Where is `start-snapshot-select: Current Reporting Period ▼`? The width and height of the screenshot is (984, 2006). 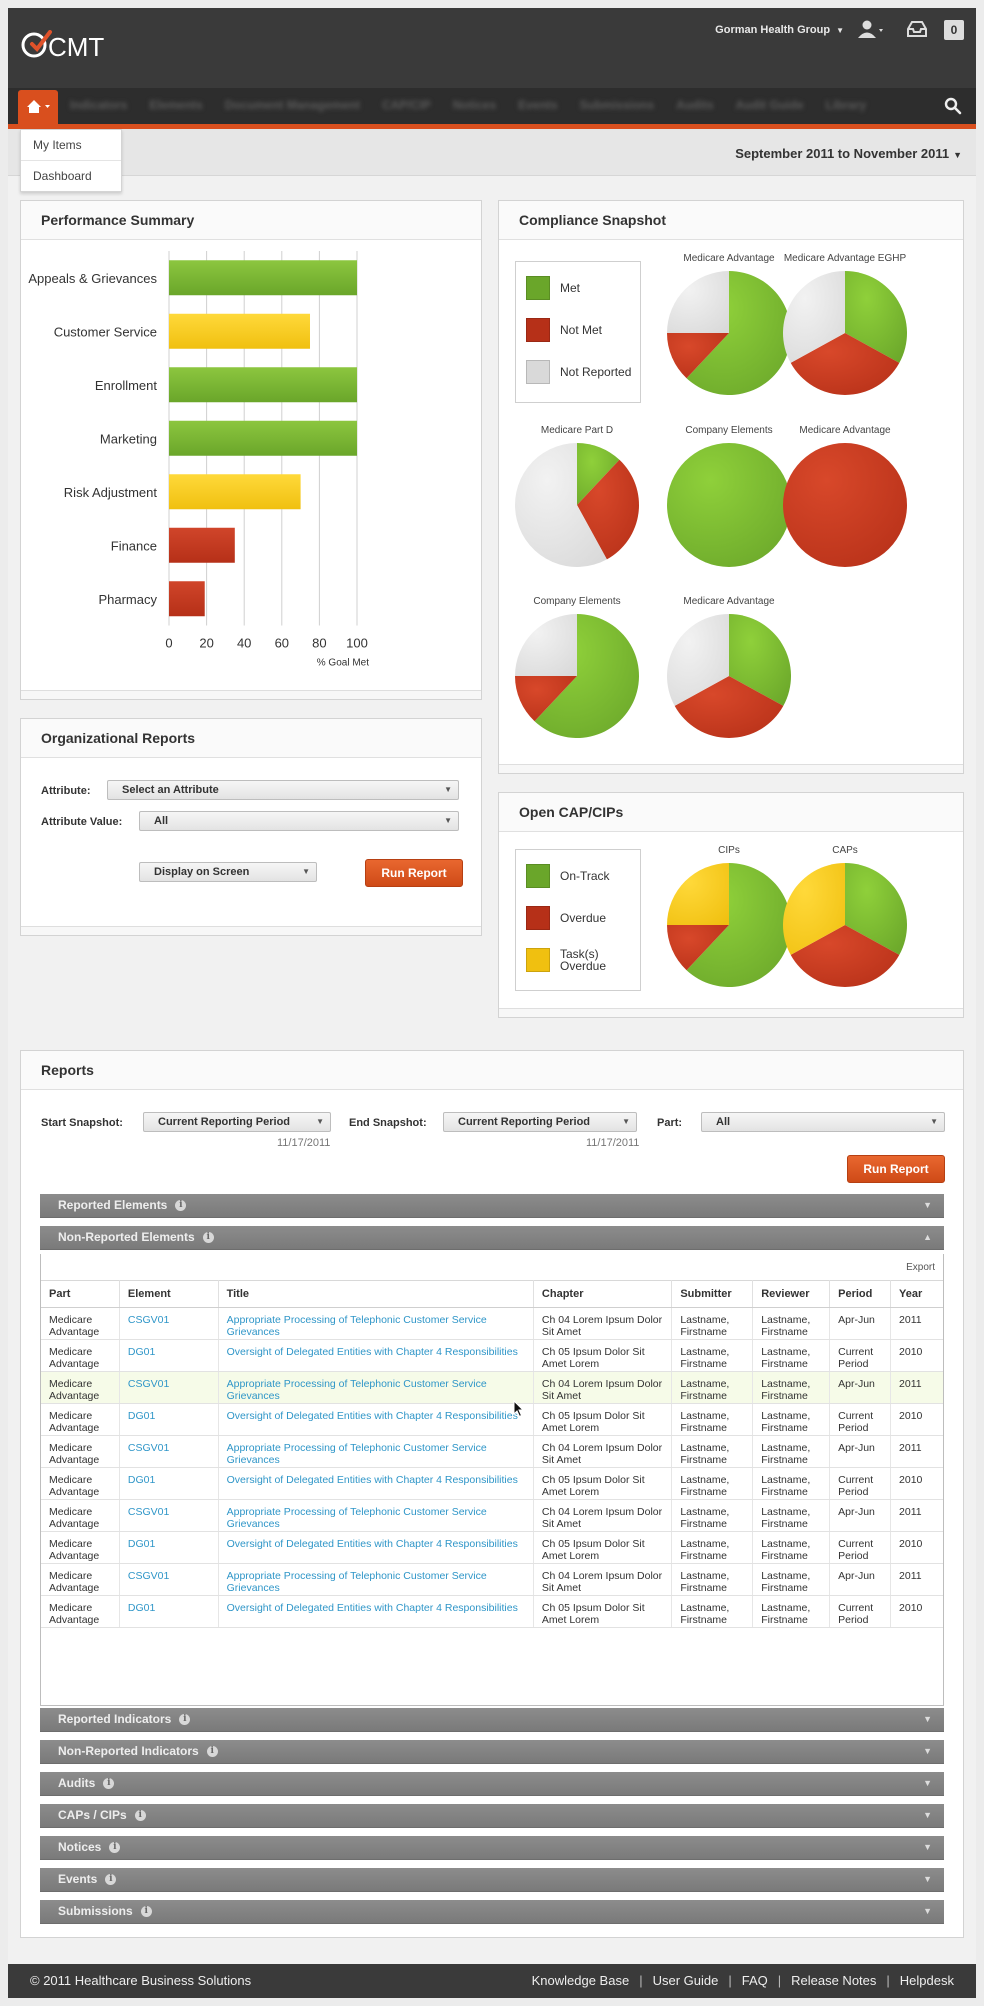
start-snapshot-select: Current Reporting Period ▼ is located at coordinates (237, 1122).